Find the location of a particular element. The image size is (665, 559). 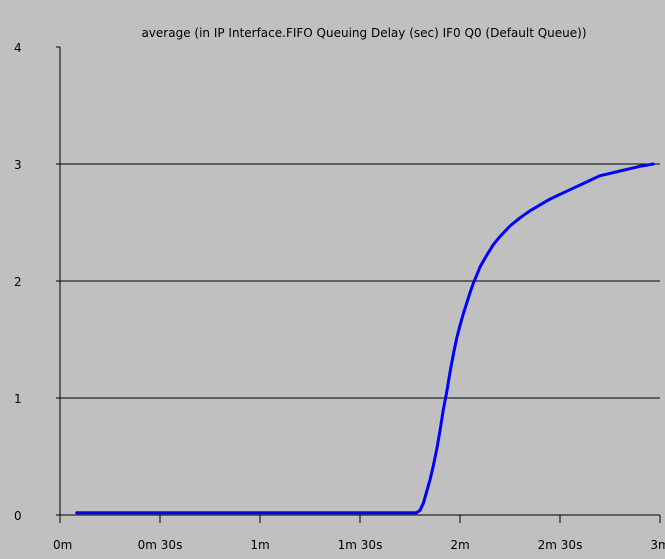

y-tick-label: 2 is located at coordinates (18, 282).